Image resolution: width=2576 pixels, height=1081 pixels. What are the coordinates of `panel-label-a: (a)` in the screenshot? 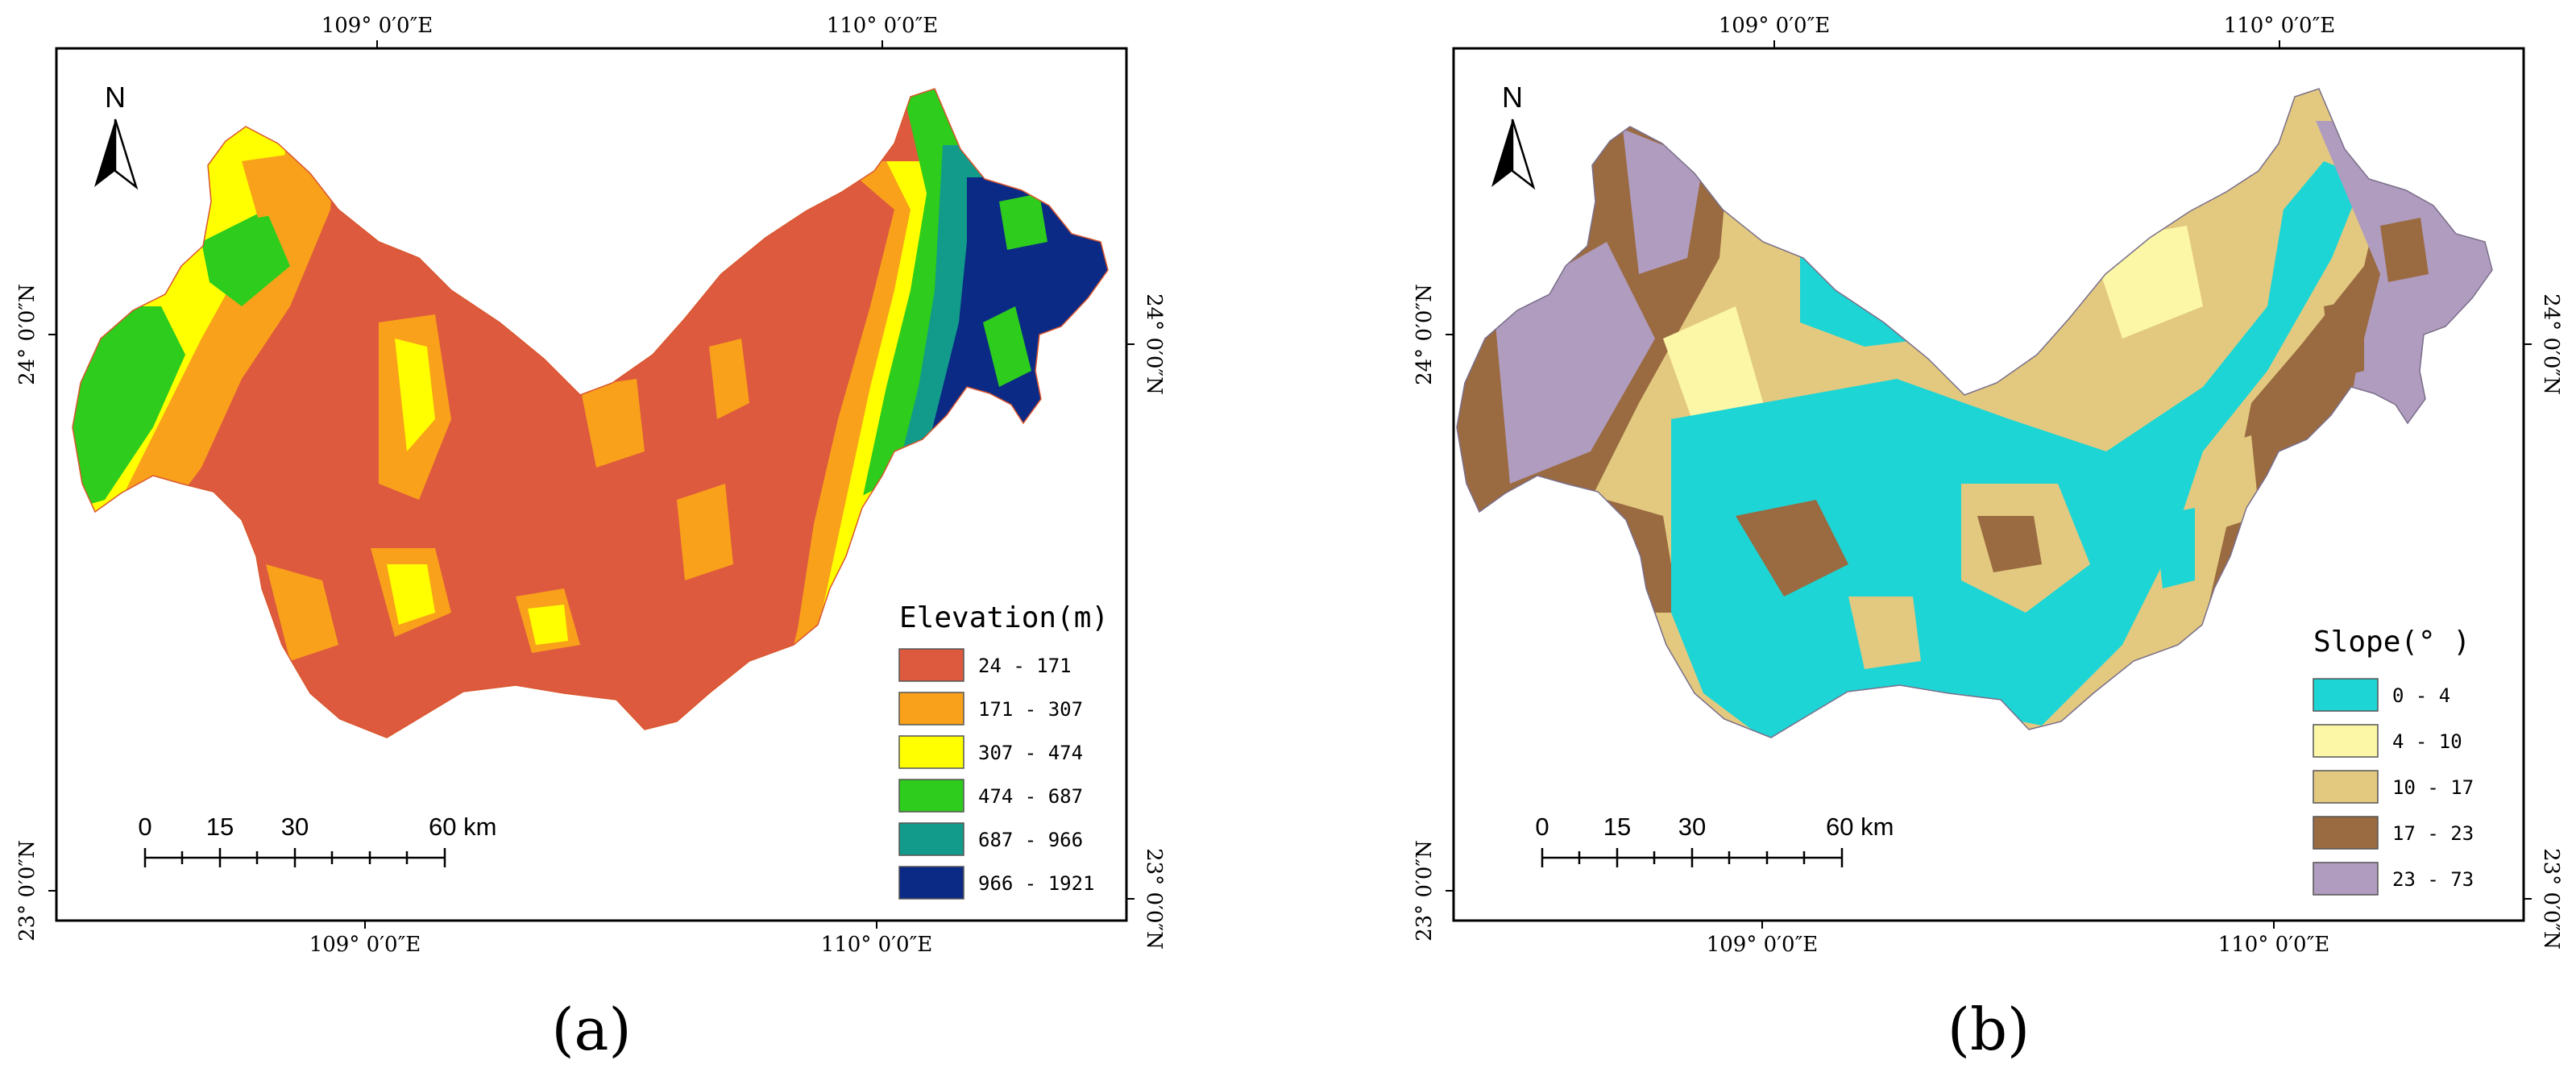 It's located at (591, 1029).